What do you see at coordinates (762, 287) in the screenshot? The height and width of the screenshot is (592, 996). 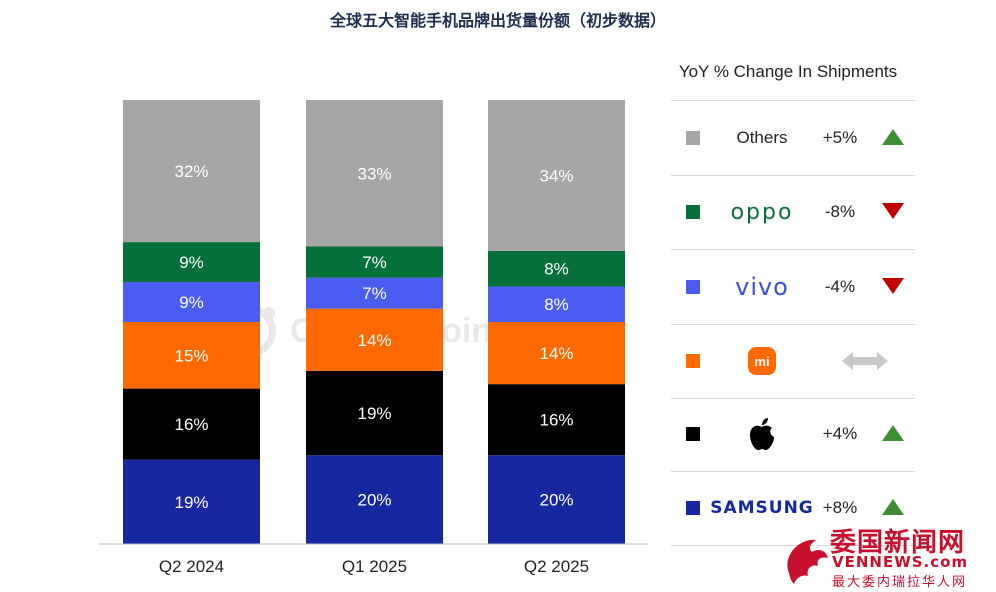 I see `brand-logo-vivo: vivo` at bounding box center [762, 287].